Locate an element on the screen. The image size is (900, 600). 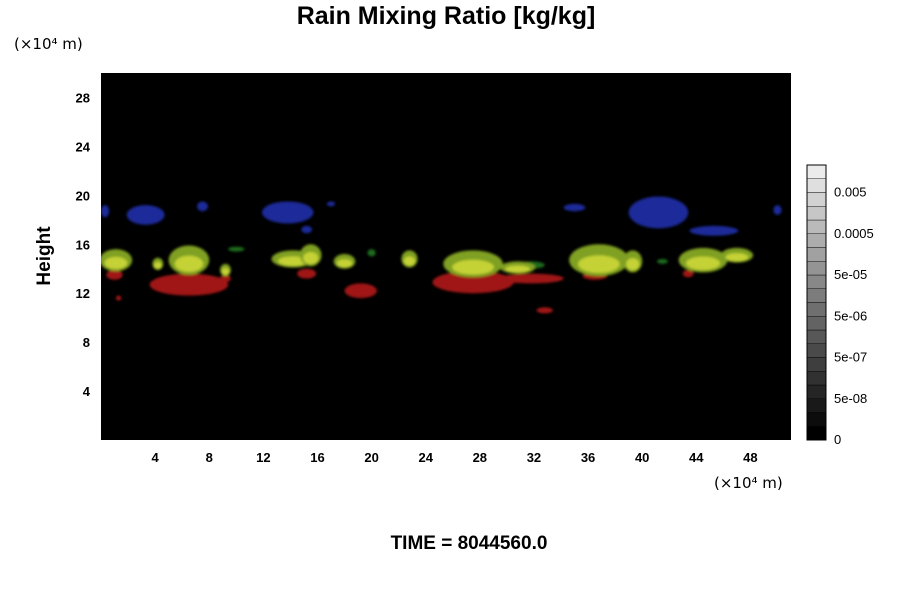
x-tick-label: 32 is located at coordinates (534, 457).